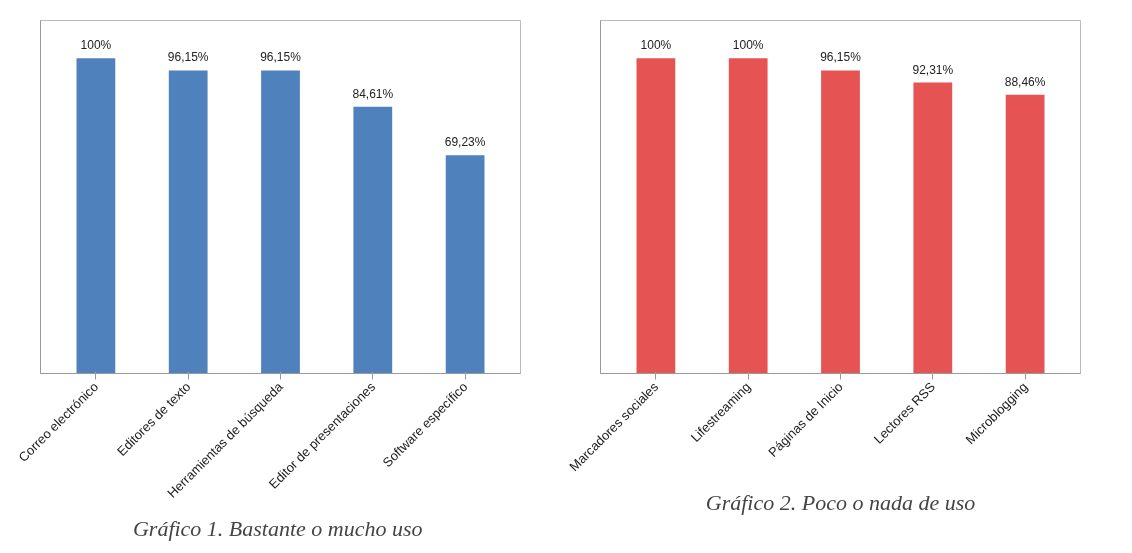 The image size is (1132, 553). I want to click on data-label: 84,61%, so click(373, 93).